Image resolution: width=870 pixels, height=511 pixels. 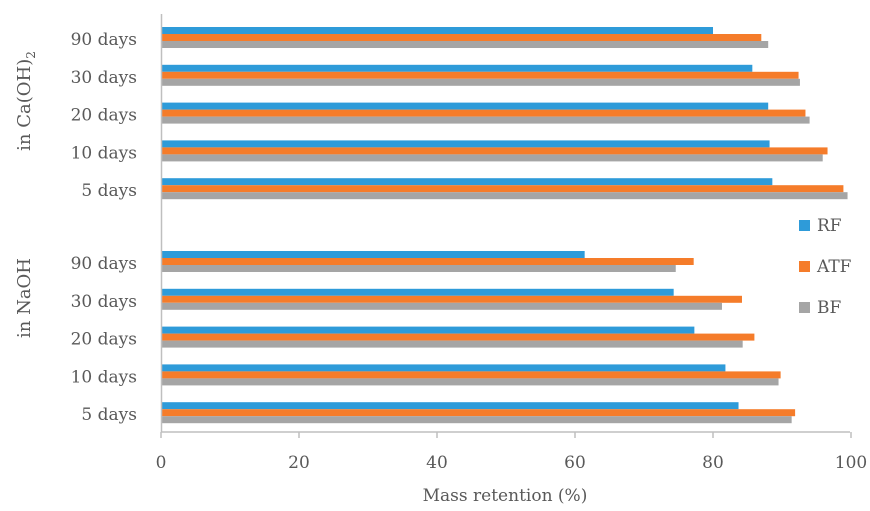 What do you see at coordinates (467, 182) in the screenshot?
I see `bar-caoh2-5-days-rf` at bounding box center [467, 182].